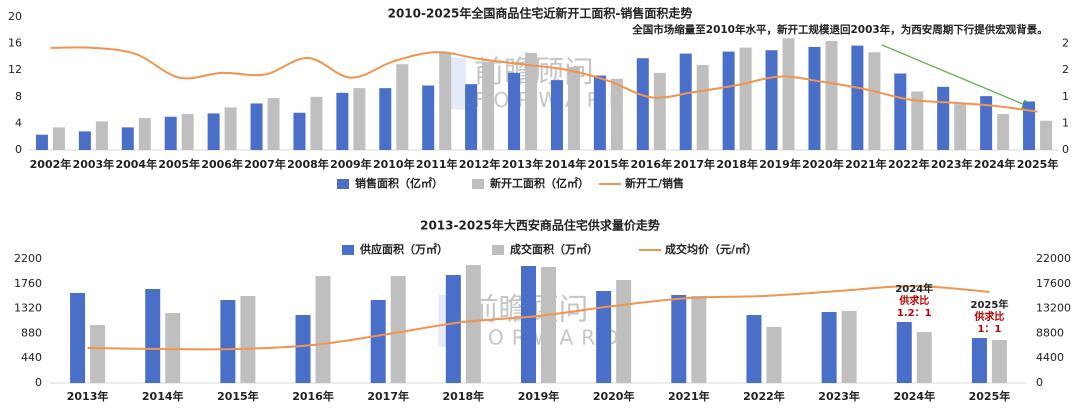 The width and height of the screenshot is (1080, 412). Describe the element at coordinates (540, 13) in the screenshot. I see `chart-title: 2010-2025年全国商品住宅近新开工面积-销售面积走势` at that location.